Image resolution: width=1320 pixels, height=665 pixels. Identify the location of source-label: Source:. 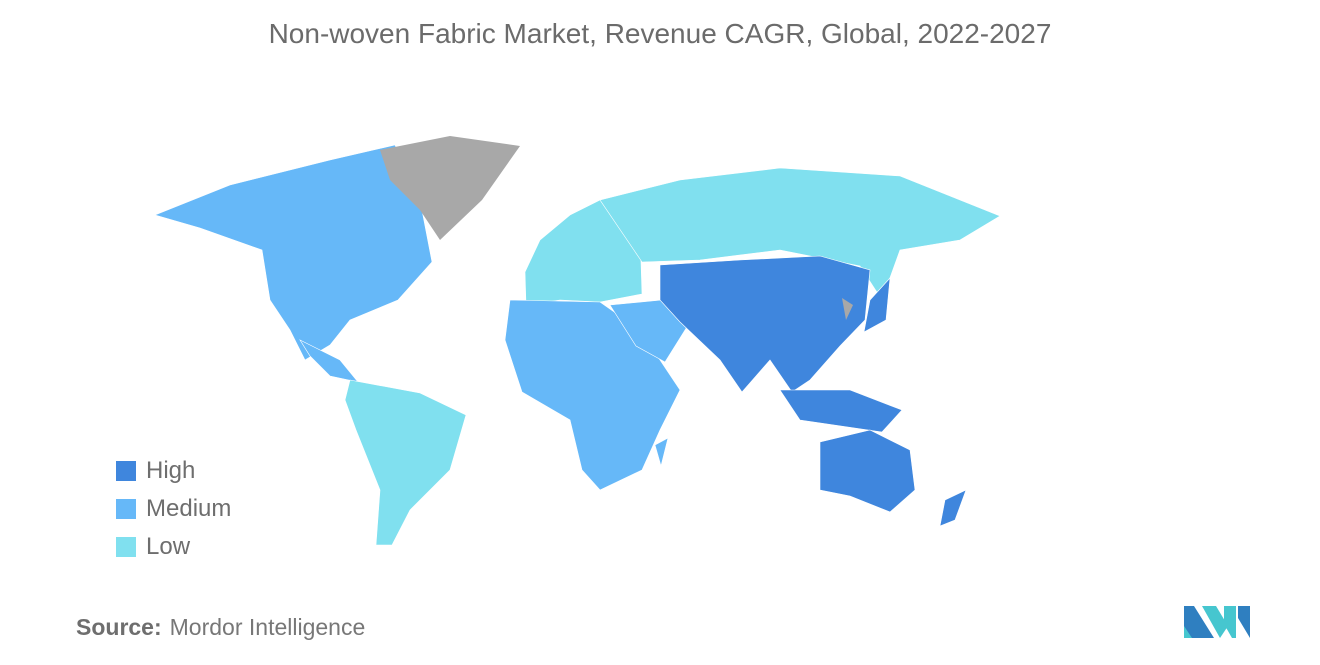
(119, 627).